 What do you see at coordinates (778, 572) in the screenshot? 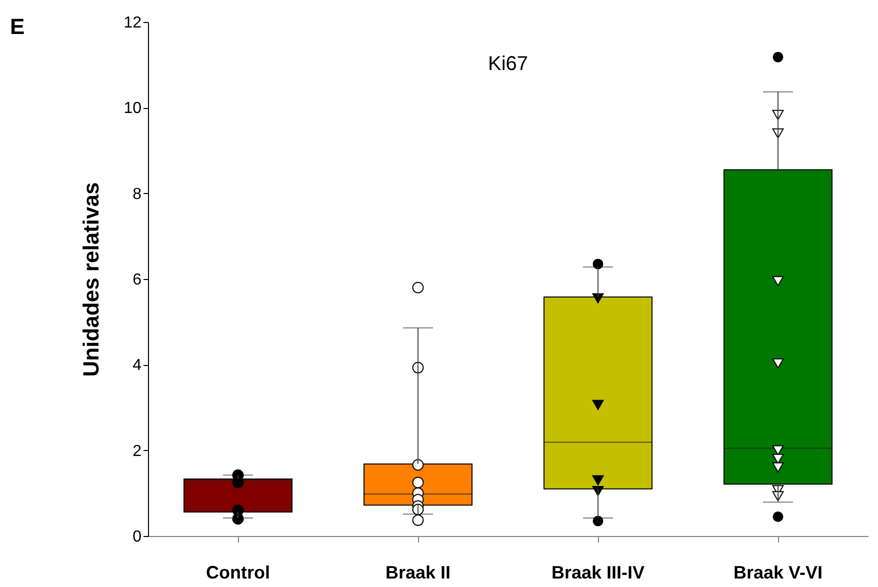
I see `x-tick-label: Braak V-VI` at bounding box center [778, 572].